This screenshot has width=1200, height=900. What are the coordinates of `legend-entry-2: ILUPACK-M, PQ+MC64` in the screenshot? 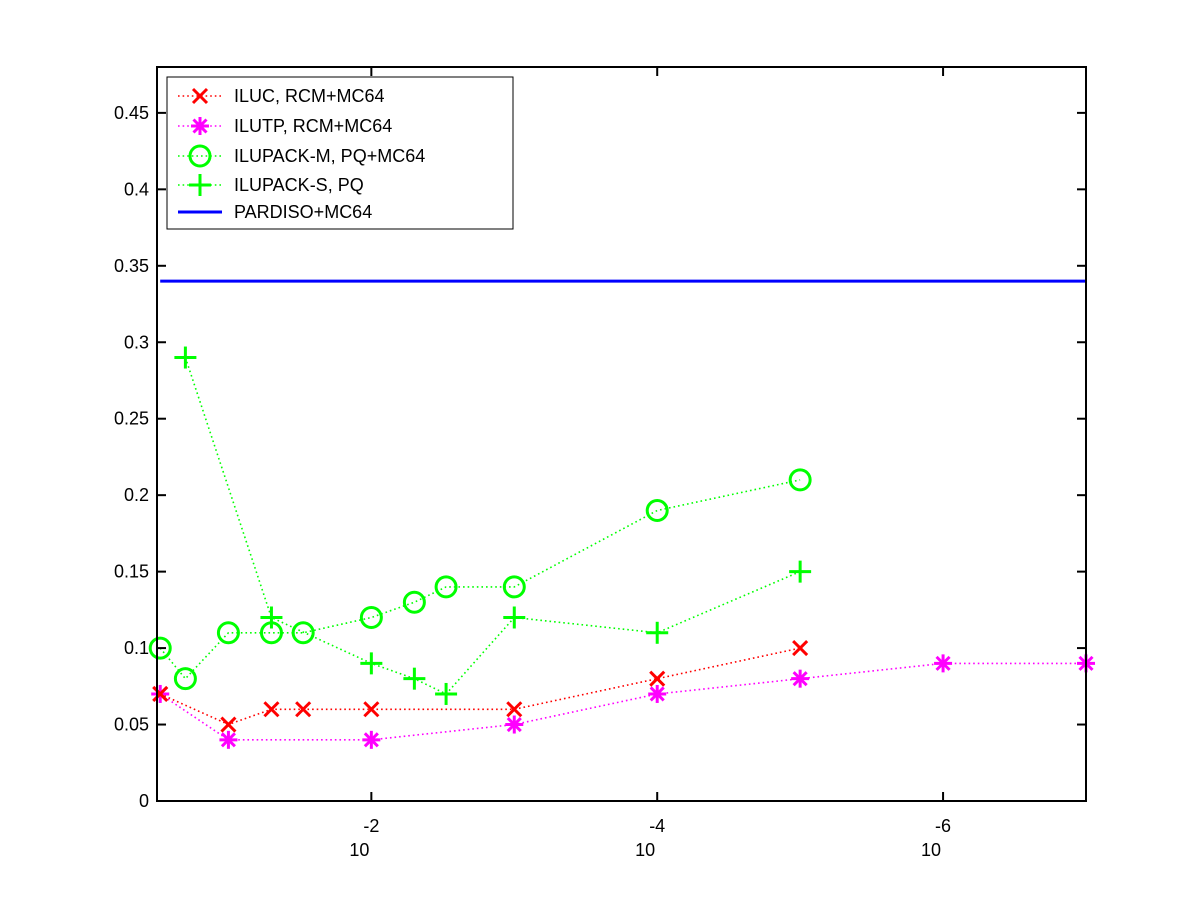 It's located at (301, 156).